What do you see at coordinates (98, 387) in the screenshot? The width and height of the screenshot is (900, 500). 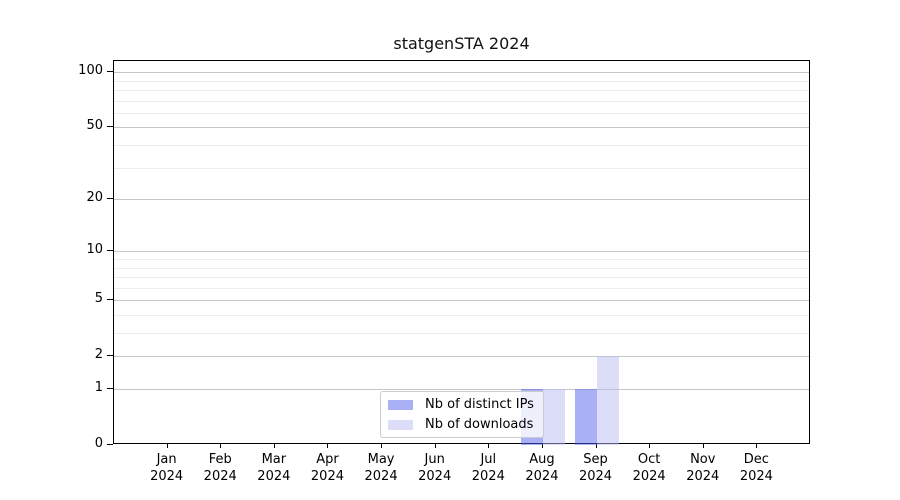 I see `y-tick-label: 1` at bounding box center [98, 387].